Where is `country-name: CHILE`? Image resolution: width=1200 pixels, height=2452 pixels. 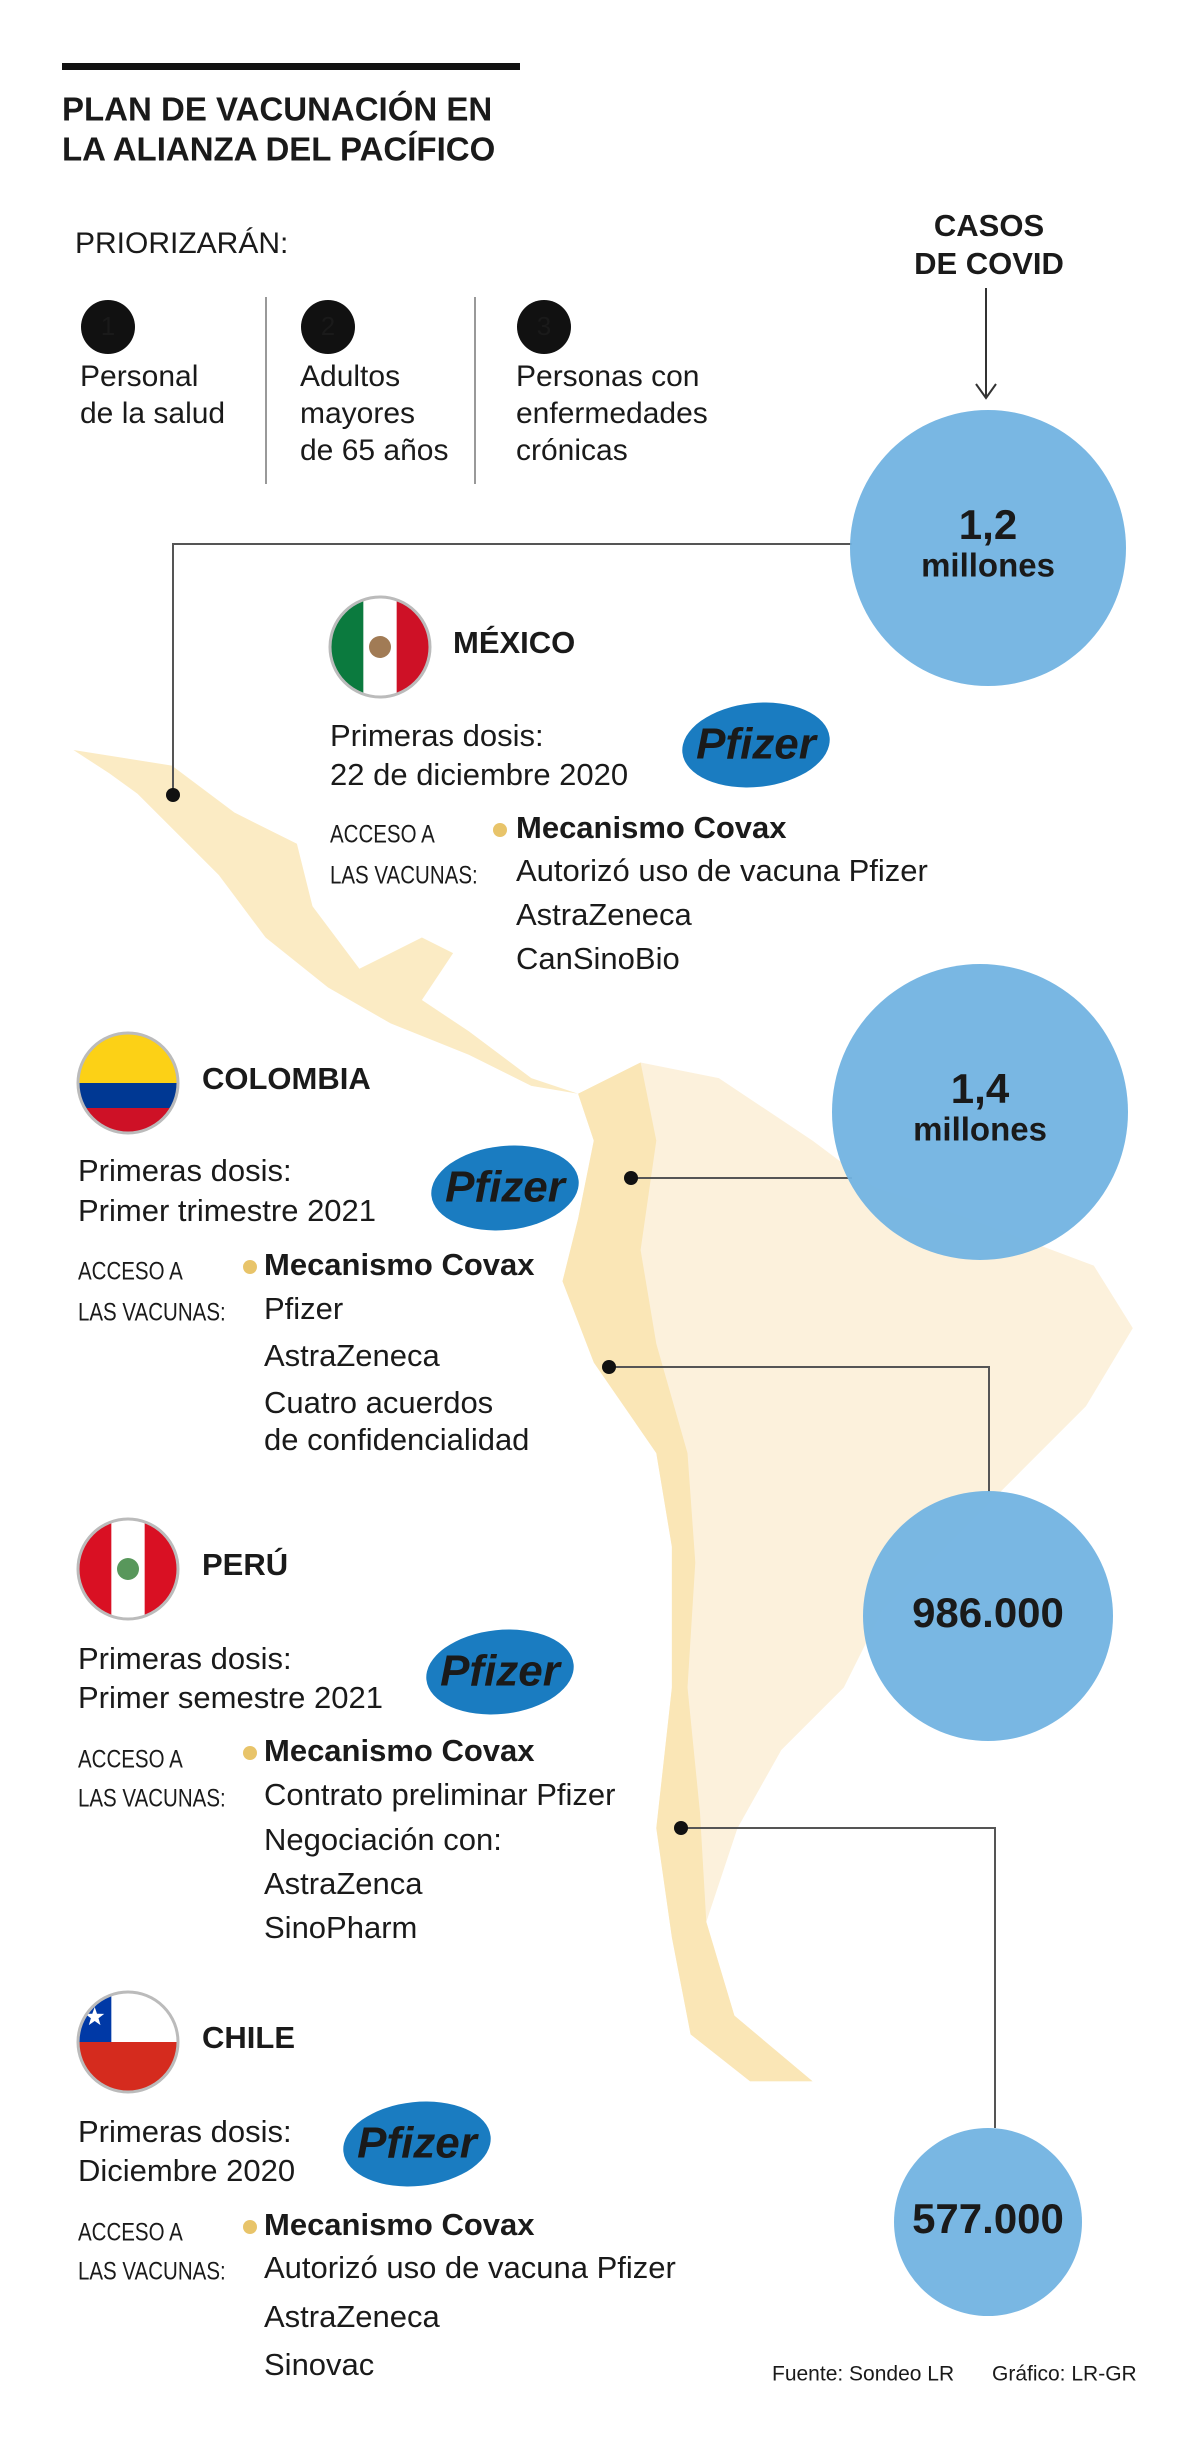
country-name: CHILE is located at coordinates (248, 2037).